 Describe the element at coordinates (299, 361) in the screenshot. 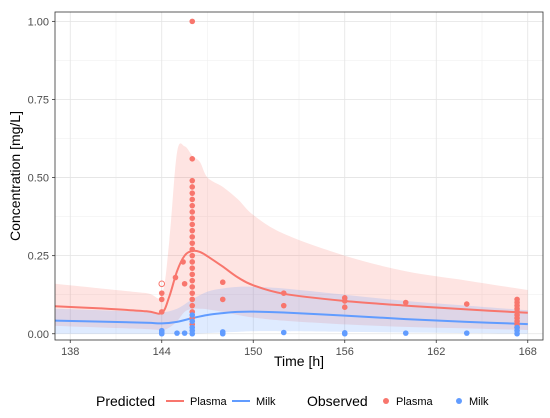

I see `x-axis-title: Time [h]` at that location.